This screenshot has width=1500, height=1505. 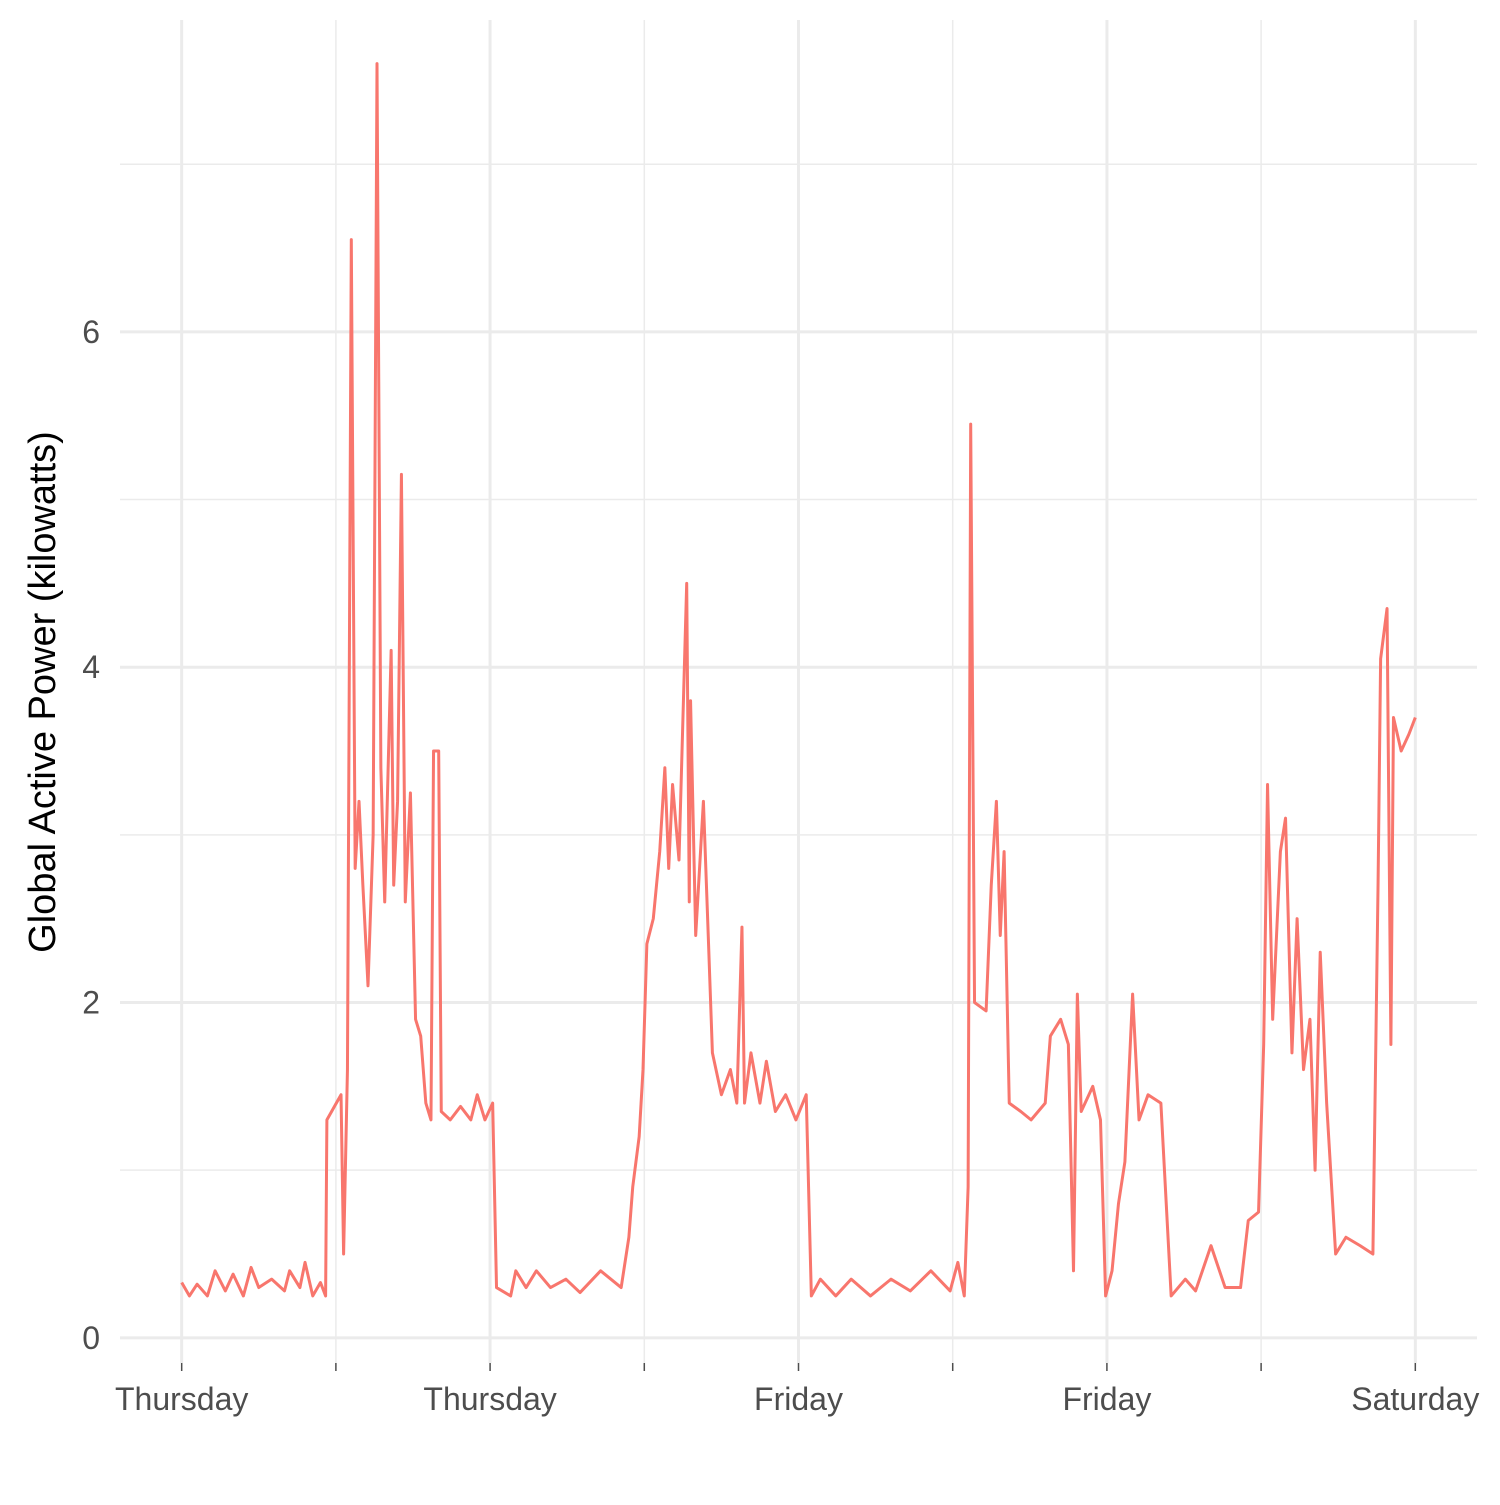 I want to click on x-tick-label: Saturday, so click(x=1415, y=1399).